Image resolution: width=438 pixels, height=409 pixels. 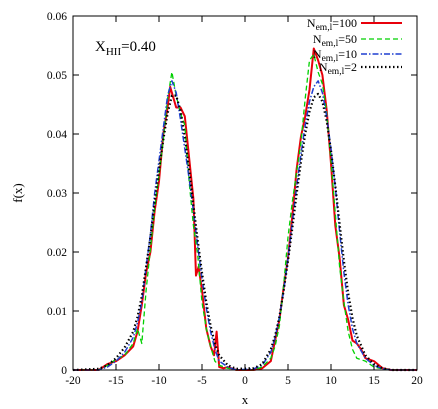 What do you see at coordinates (73, 381) in the screenshot?
I see `x-tick-label: -20` at bounding box center [73, 381].